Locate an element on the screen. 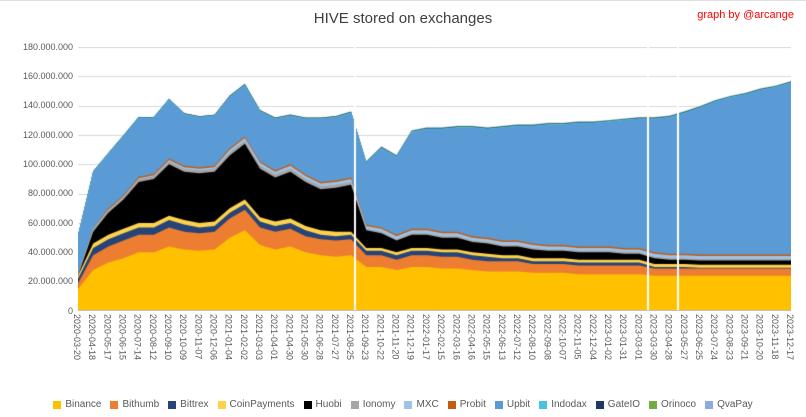 This screenshot has height=417, width=806. legend-label: Bithumb is located at coordinates (141, 404).